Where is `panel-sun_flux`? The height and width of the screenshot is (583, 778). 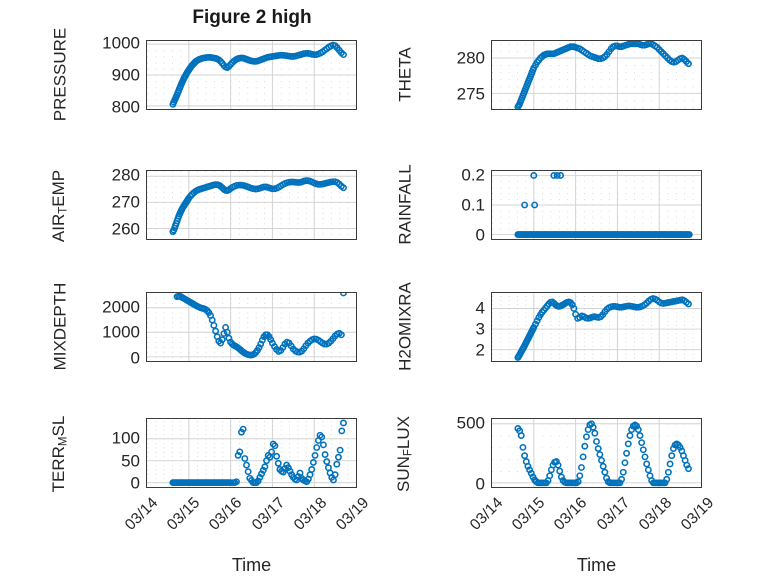 panel-sun_flux is located at coordinates (596, 453).